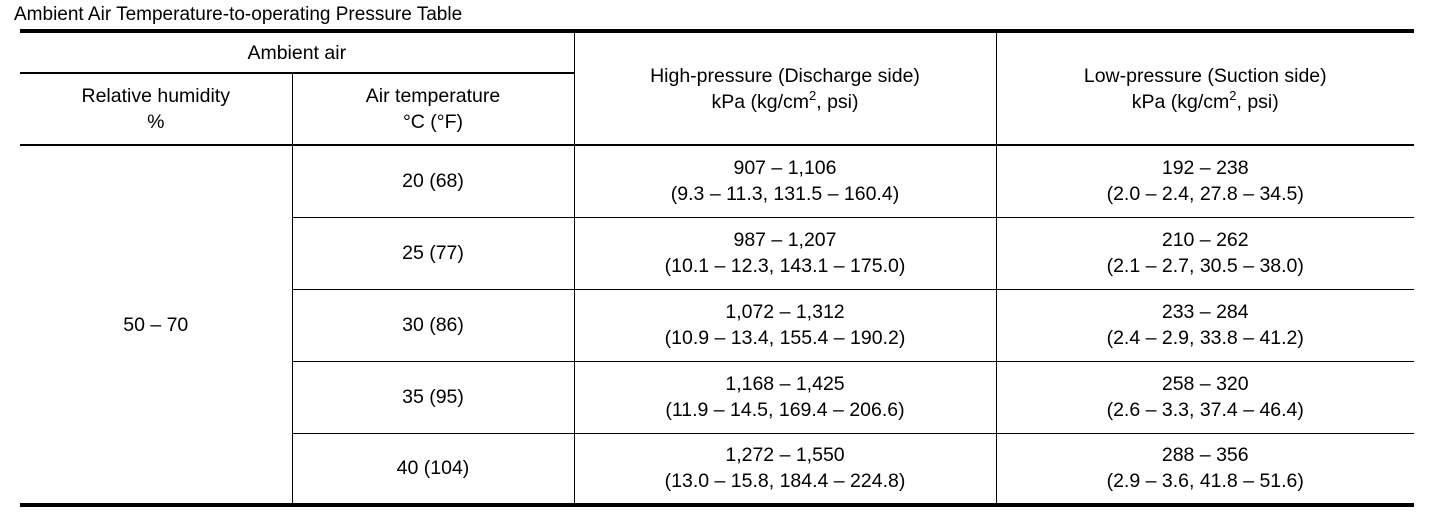 The width and height of the screenshot is (1456, 526). I want to click on temperature-cell: 30 (86), so click(432, 324).